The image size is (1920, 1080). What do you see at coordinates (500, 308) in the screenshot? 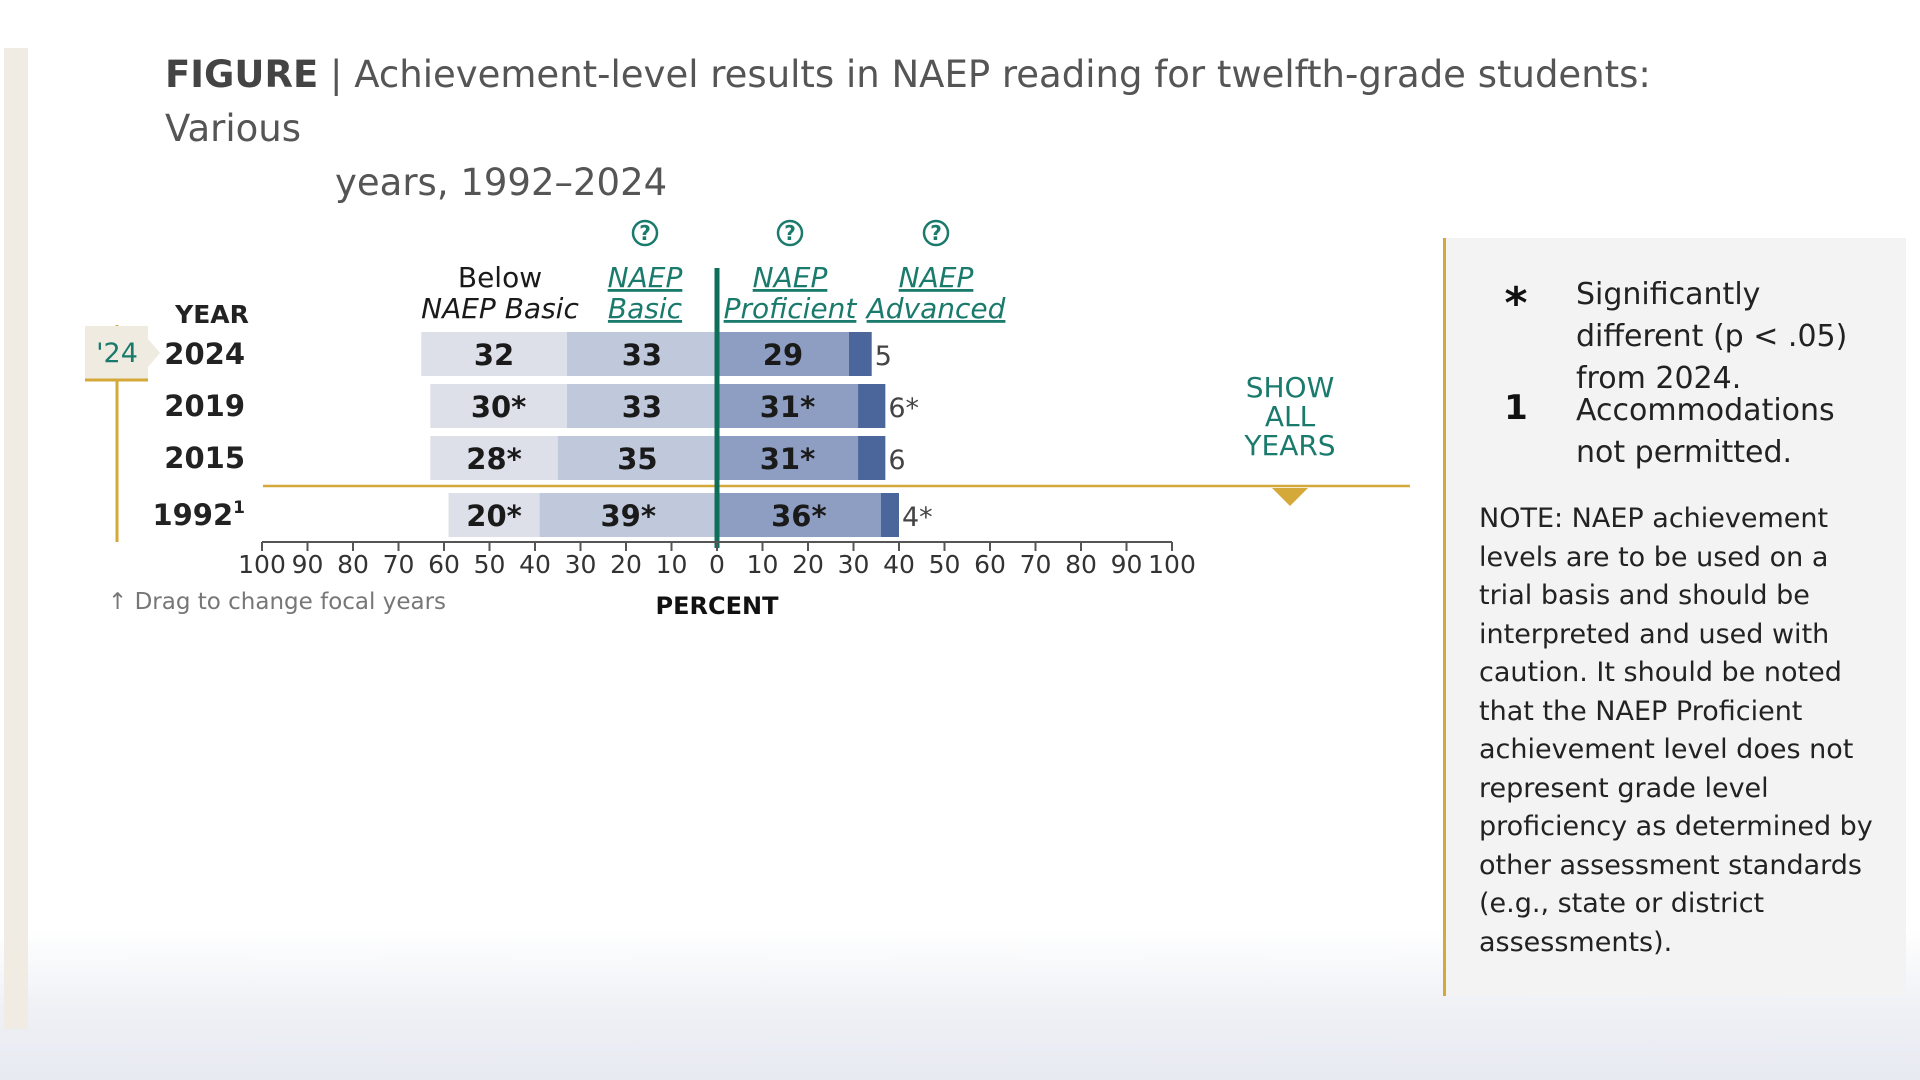
I see `column-header: NAEP Basic` at bounding box center [500, 308].